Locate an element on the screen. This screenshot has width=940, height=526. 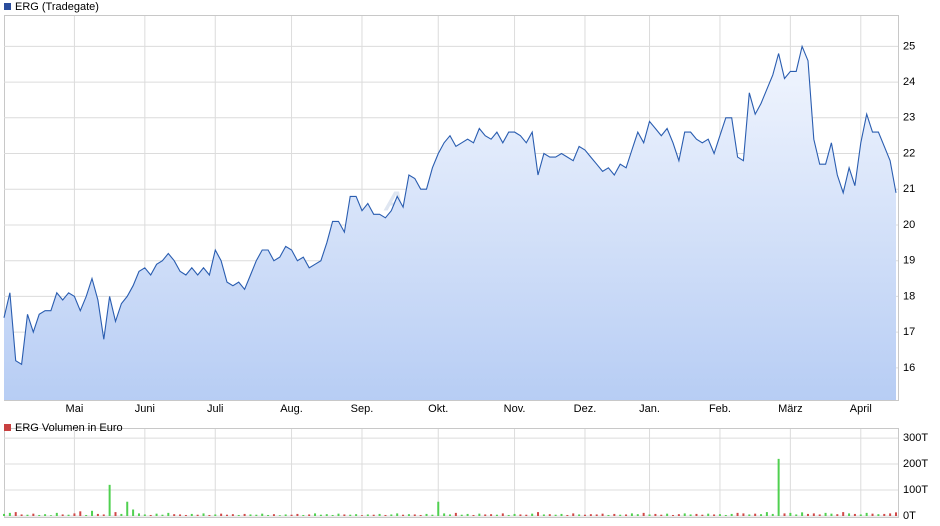
x-tick-label: Feb. is located at coordinates (720, 409).